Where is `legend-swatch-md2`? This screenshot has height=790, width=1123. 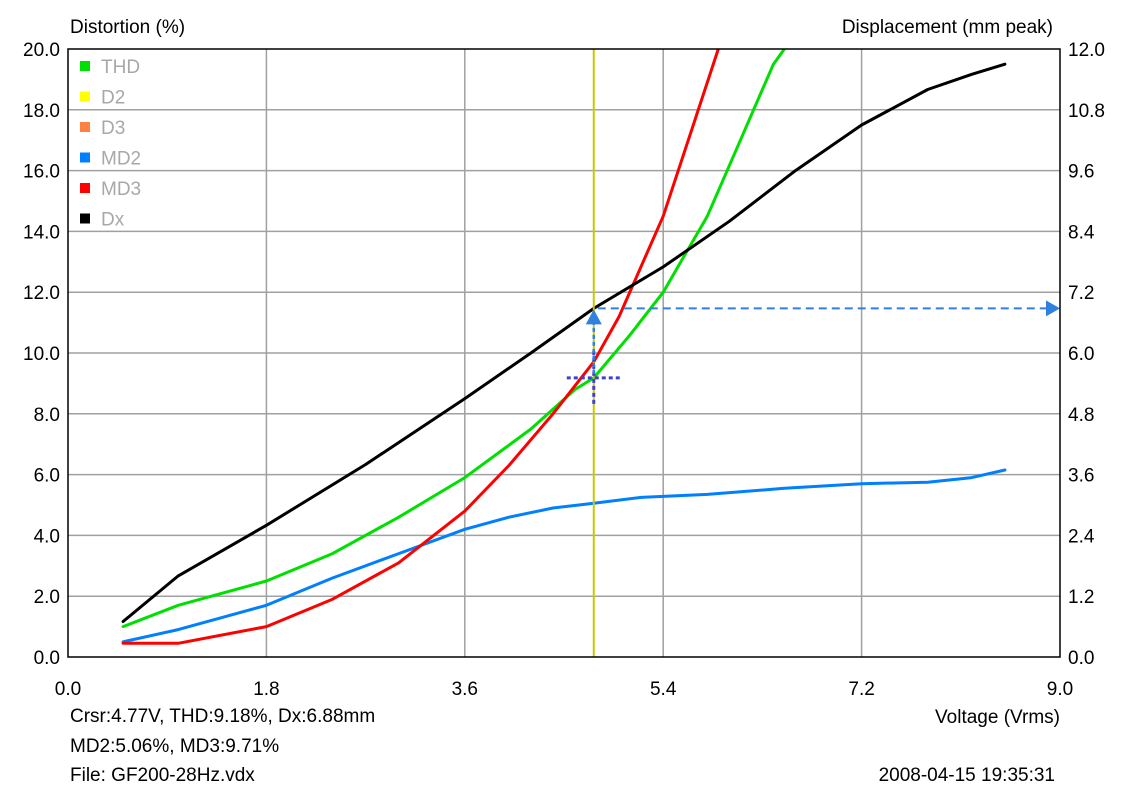
legend-swatch-md2 is located at coordinates (85, 157).